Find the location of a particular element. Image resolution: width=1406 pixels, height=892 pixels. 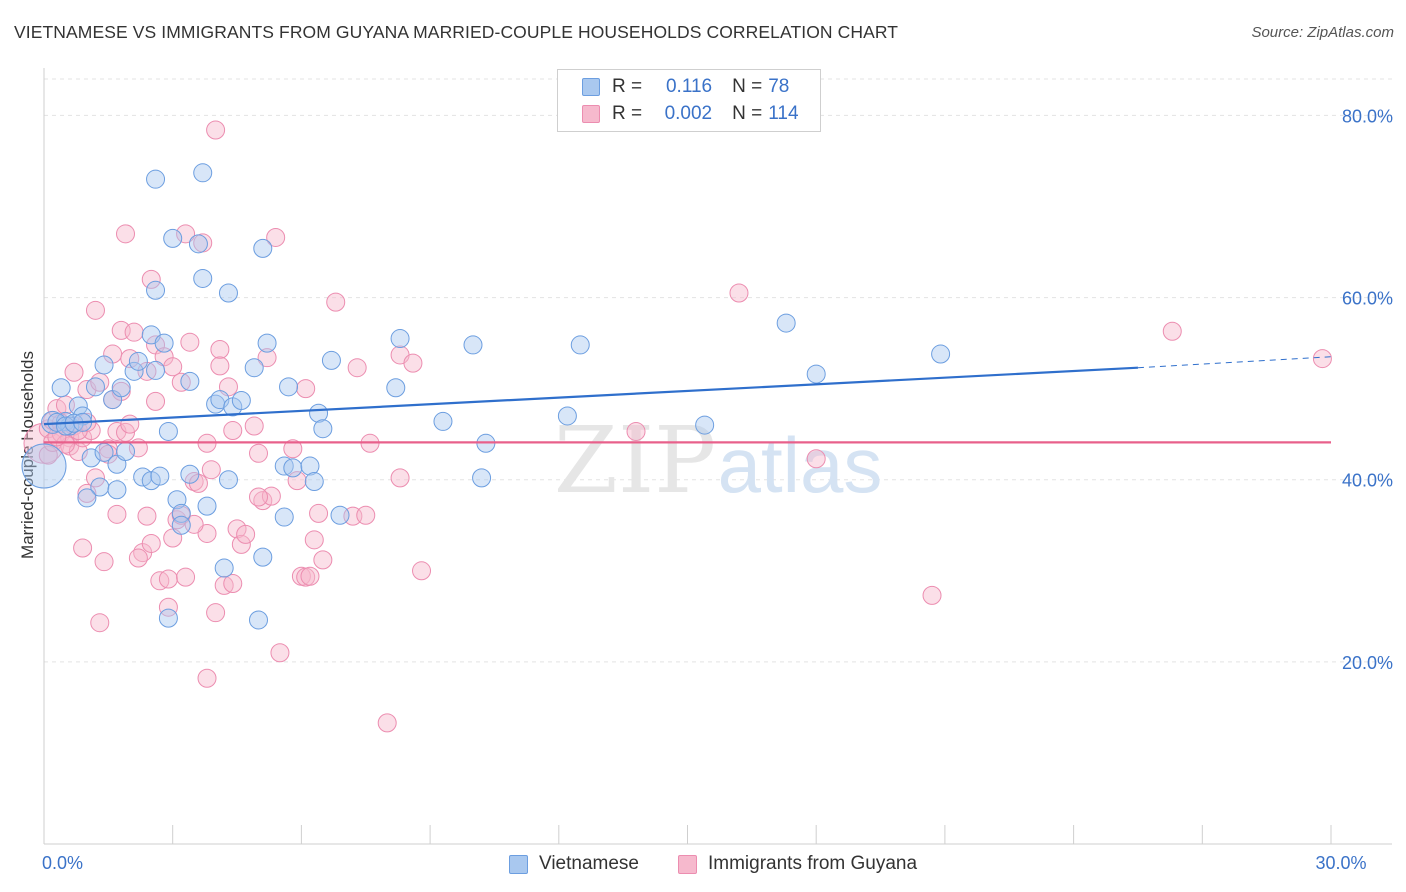

legend-swatch-pink is located at coordinates (591, 114).